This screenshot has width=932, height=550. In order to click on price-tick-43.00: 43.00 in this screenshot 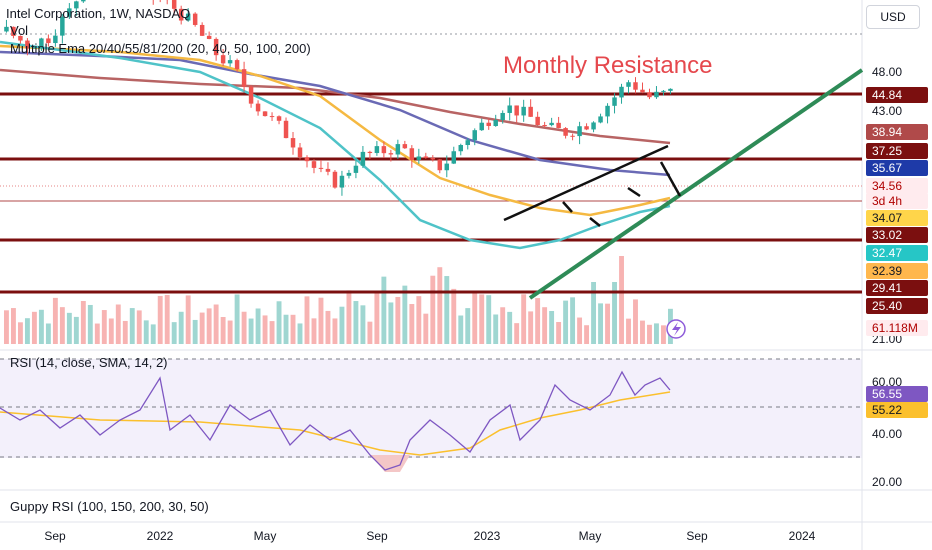, I will do `click(887, 111)`.